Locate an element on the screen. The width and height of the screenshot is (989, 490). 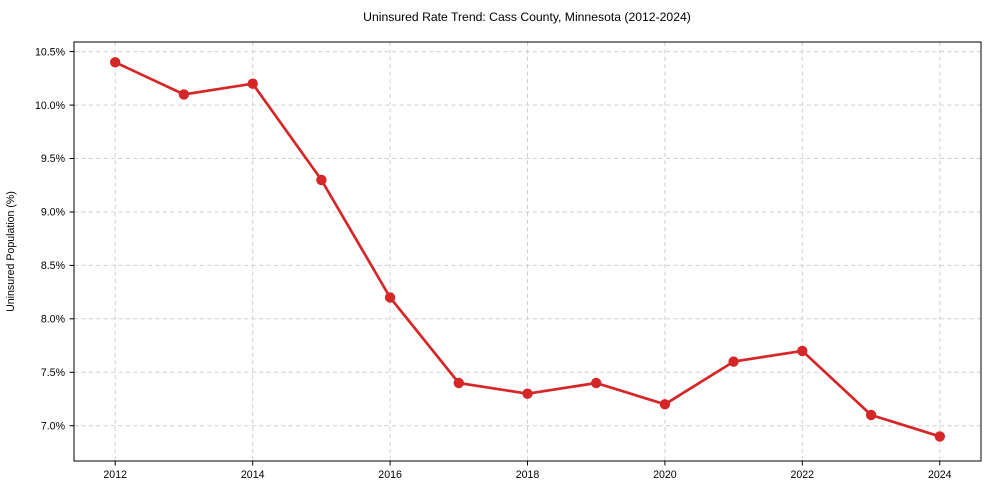
x-tick-label: 2016 is located at coordinates (390, 475).